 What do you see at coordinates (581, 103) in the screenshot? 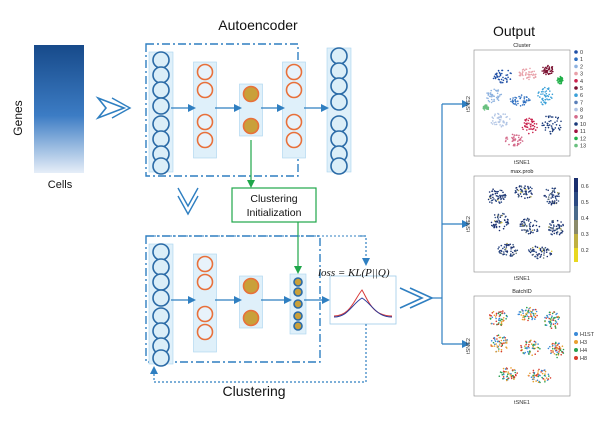
I see `legend-label: 7` at bounding box center [581, 103].